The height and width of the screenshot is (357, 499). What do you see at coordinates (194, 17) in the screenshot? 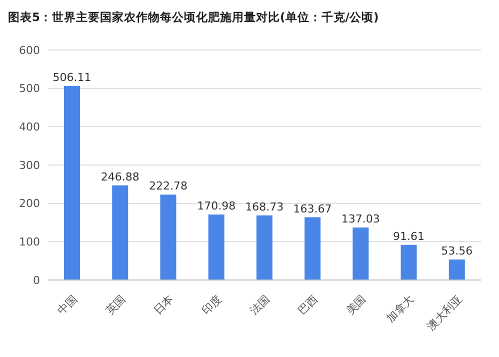
I see `chart-title: 图表5：世界主要国家农作物每公顷化肥施用量对比(单位：千克/公顷)` at bounding box center [194, 17].